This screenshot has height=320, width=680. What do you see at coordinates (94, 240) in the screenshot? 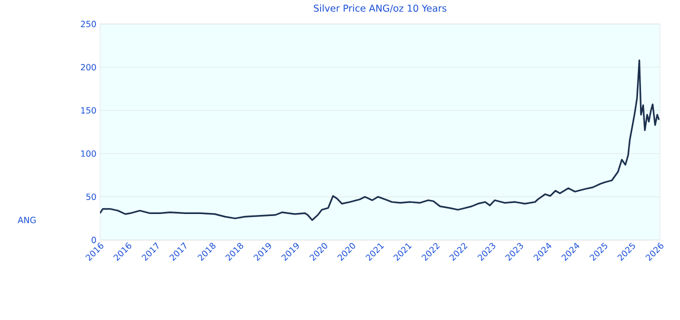
I see `y-tick-label: 0` at bounding box center [94, 240].